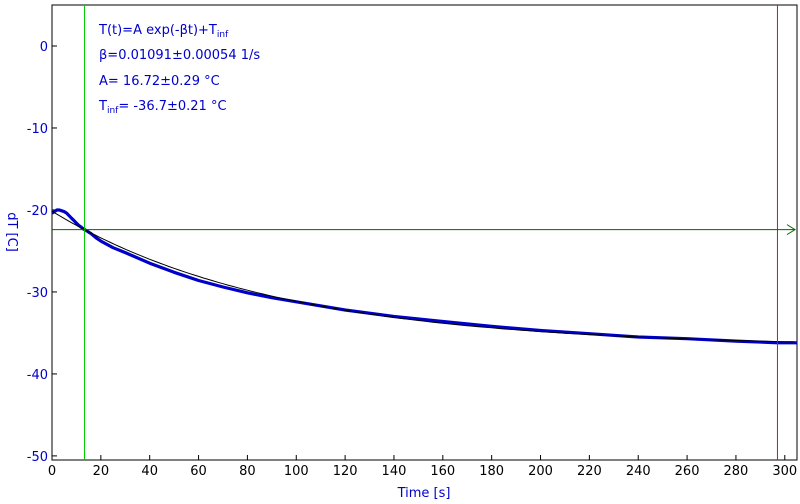  I want to click on x-tick-label: 80, so click(247, 471).